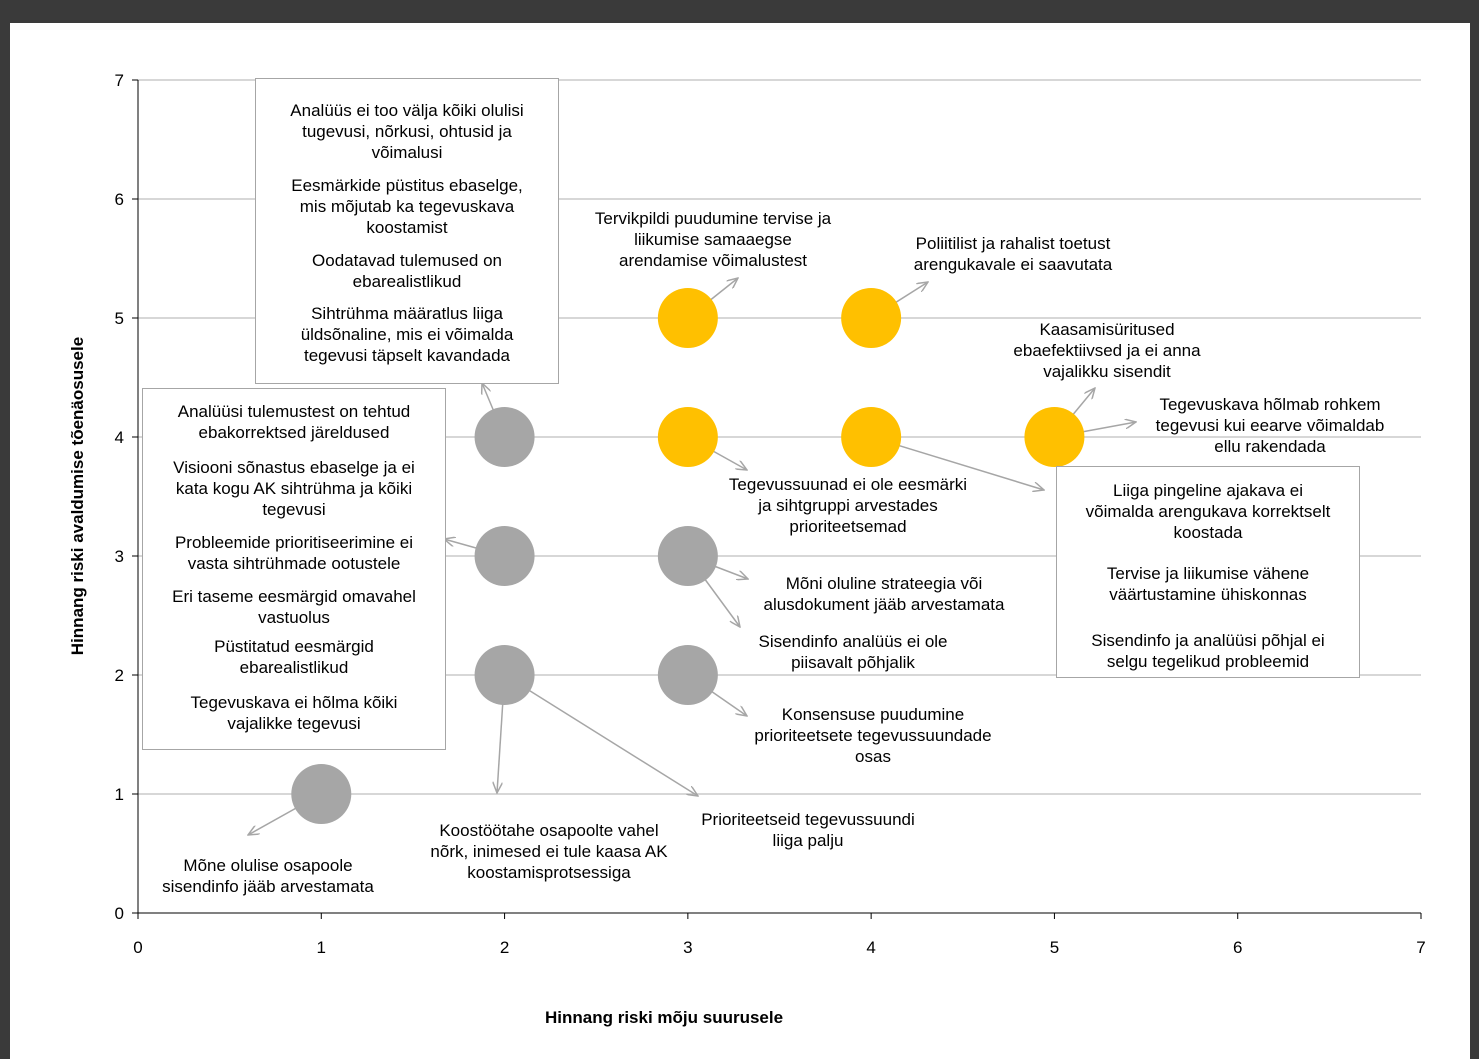 The height and width of the screenshot is (1059, 1479). What do you see at coordinates (119, 80) in the screenshot?
I see `y-tick-label: 7` at bounding box center [119, 80].